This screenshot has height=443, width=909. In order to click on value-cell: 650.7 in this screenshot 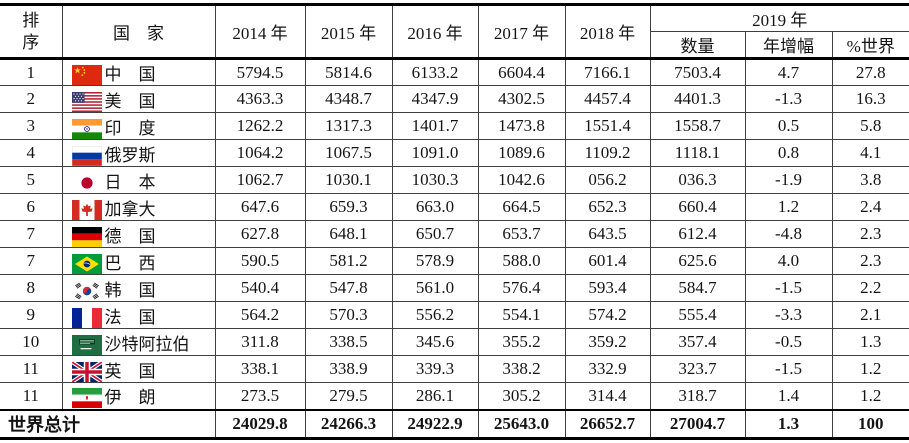, I will do `click(435, 234)`.